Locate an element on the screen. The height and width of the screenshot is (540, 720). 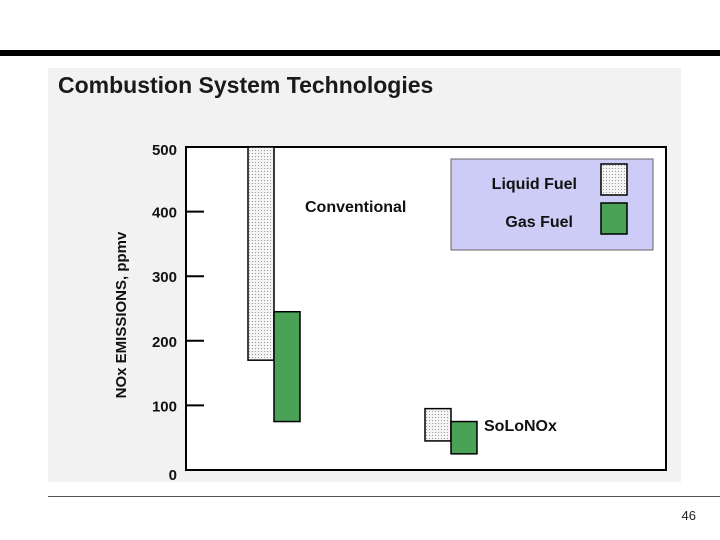
bar-liquid-fuel-conventional is located at coordinates (261, 253).